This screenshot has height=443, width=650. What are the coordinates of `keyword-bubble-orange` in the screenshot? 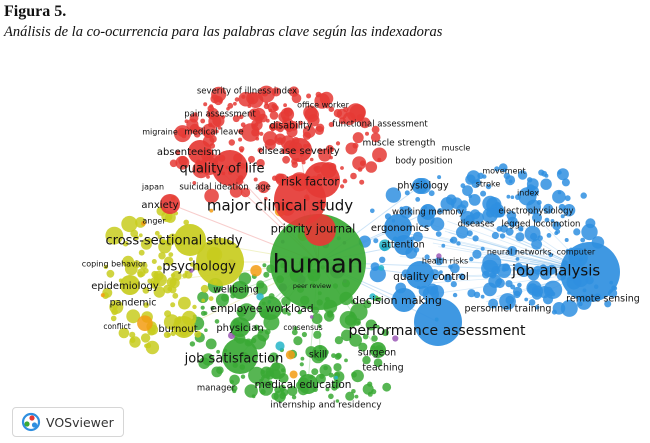 It's located at (290, 355).